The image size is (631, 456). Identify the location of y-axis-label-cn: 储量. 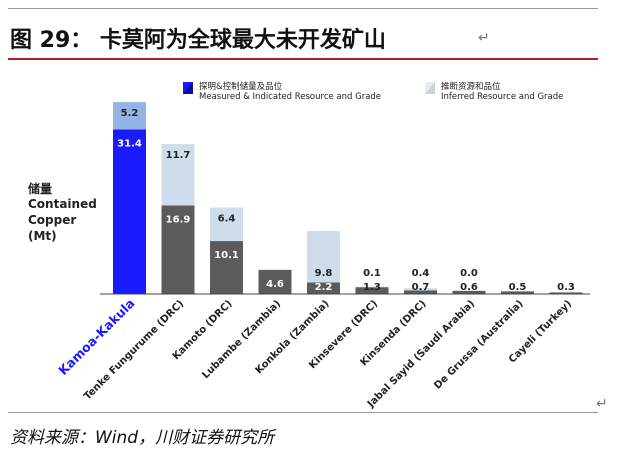
(40, 188).